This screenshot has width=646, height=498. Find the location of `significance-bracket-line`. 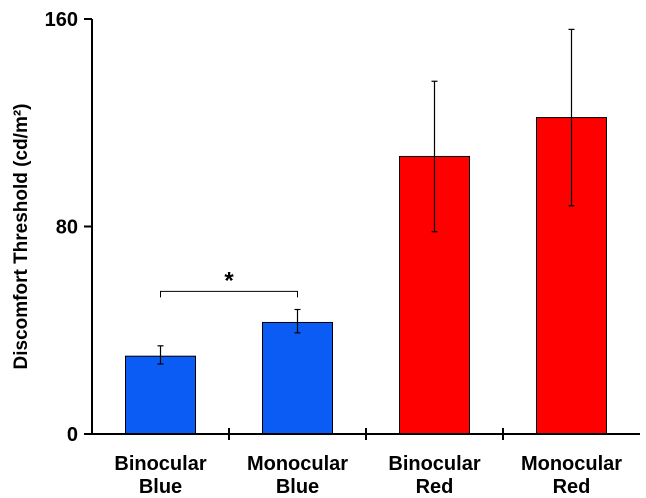

significance-bracket-line is located at coordinates (229, 294).